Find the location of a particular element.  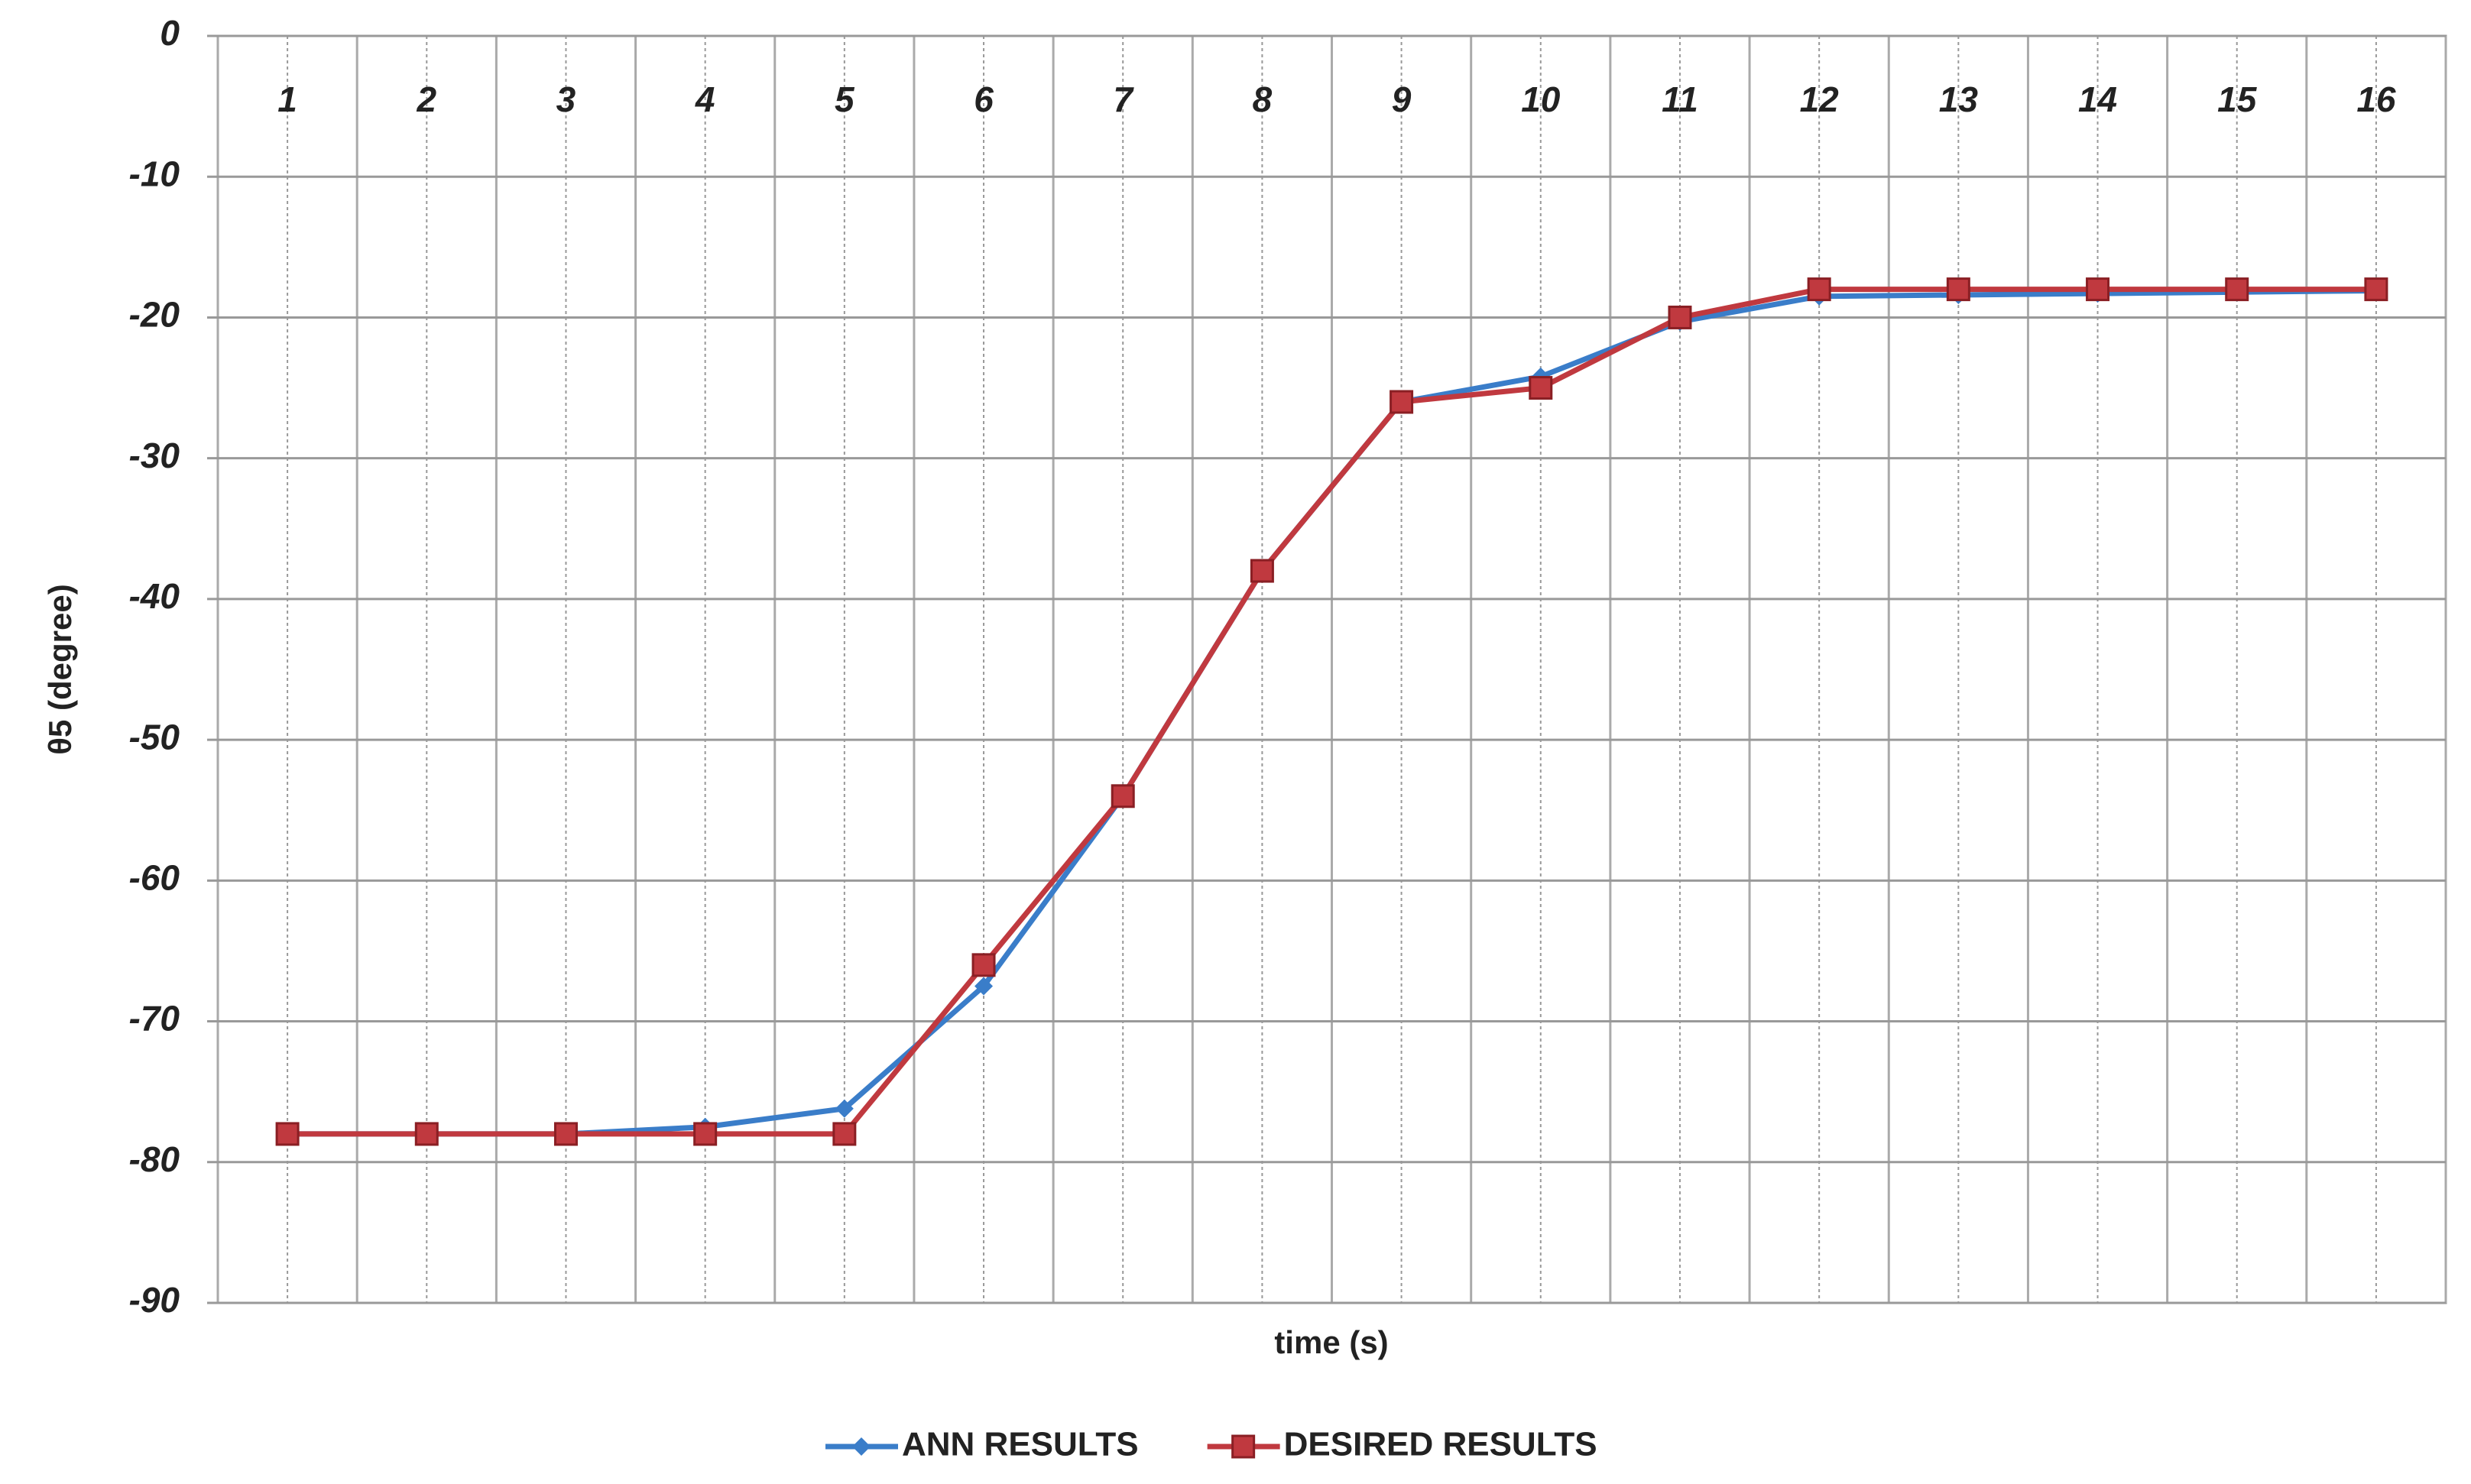

y-axis-title: θ5 (degree) is located at coordinates (60, 669).